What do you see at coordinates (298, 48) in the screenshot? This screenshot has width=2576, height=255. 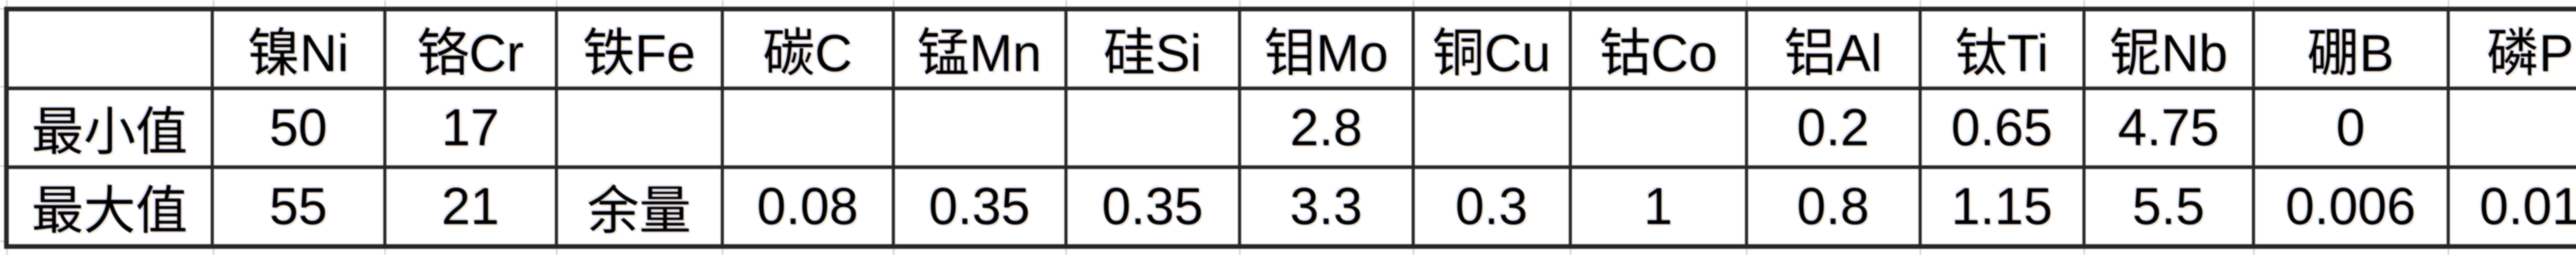 I see `column-header: 镍Ni` at bounding box center [298, 48].